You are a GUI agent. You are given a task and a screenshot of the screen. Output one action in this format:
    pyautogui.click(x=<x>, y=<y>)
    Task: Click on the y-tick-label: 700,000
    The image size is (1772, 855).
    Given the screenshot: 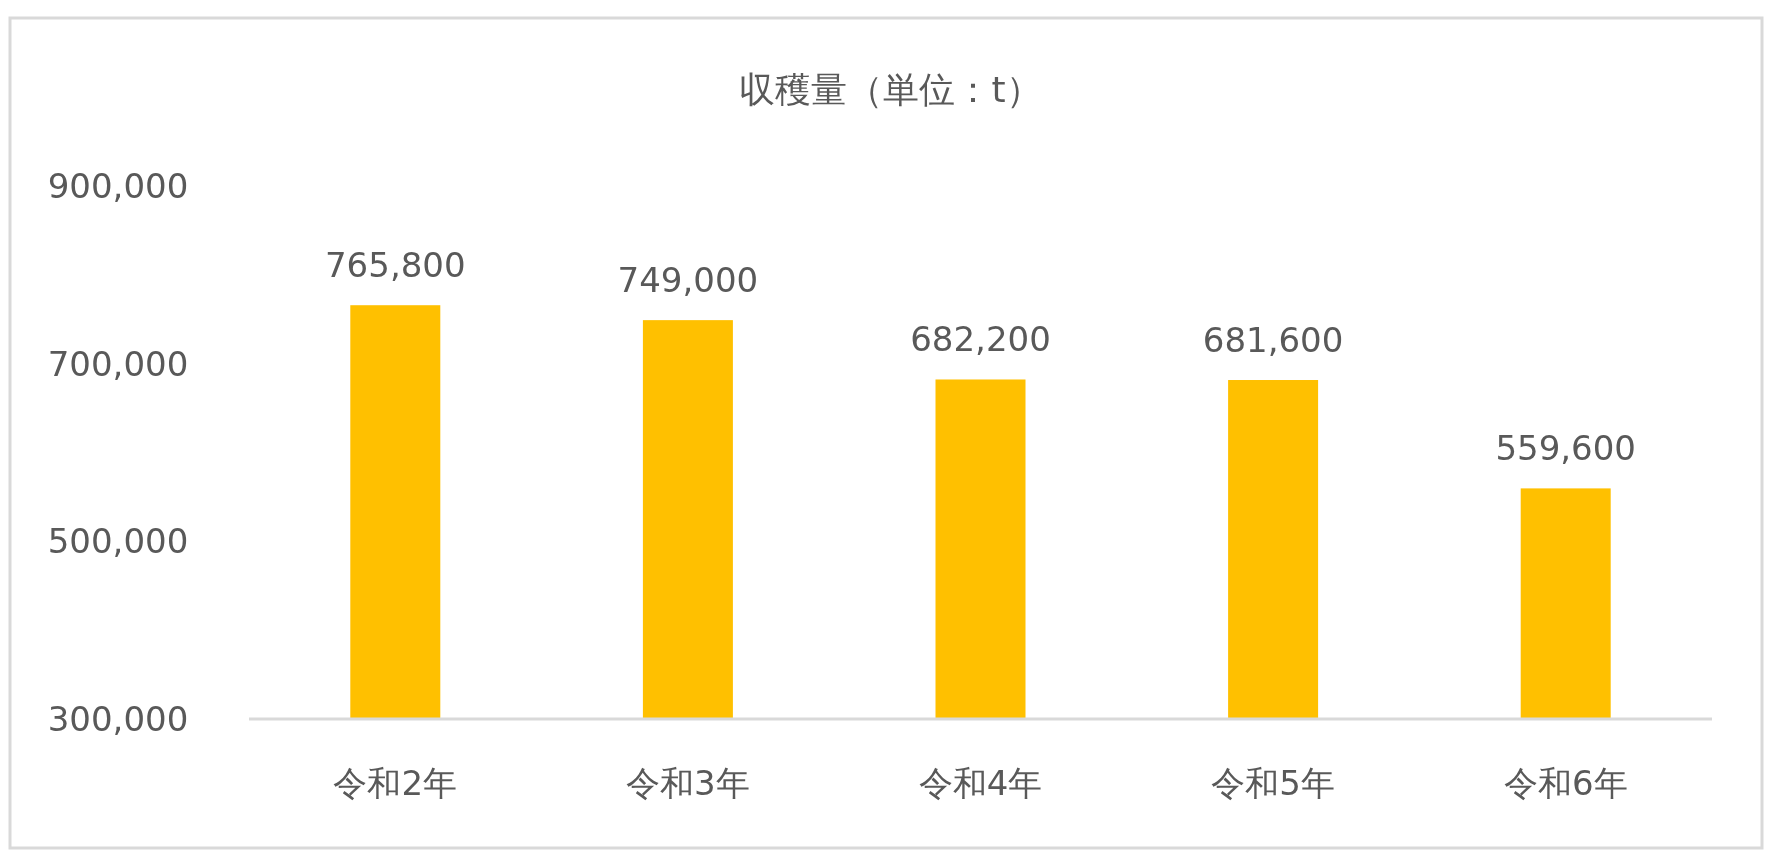 What is the action you would take?
    pyautogui.click(x=118, y=363)
    